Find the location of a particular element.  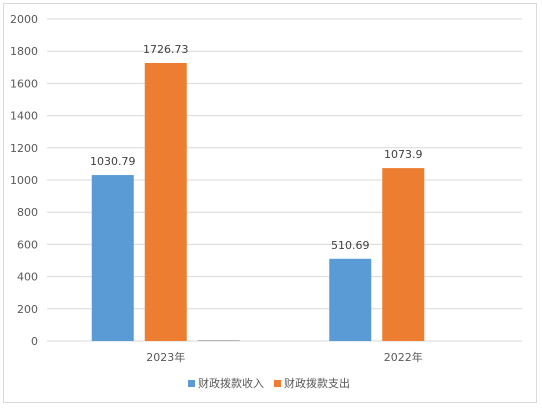

bar-财政拨款收入-2022年 is located at coordinates (350, 299).